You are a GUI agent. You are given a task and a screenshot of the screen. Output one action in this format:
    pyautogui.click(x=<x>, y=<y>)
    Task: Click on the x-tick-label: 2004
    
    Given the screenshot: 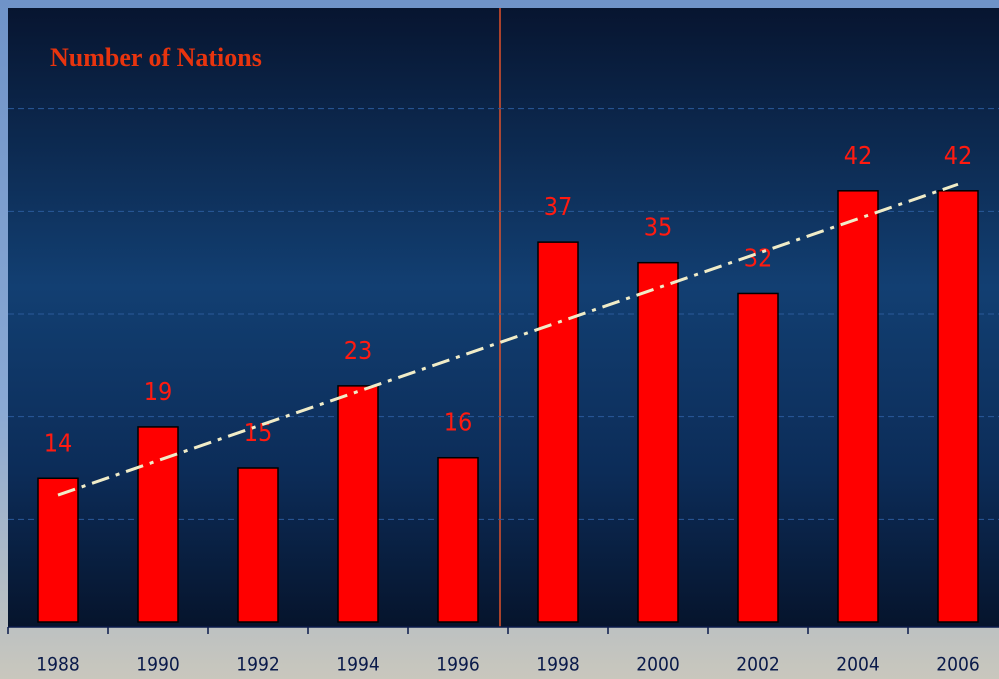 What is the action you would take?
    pyautogui.click(x=858, y=665)
    